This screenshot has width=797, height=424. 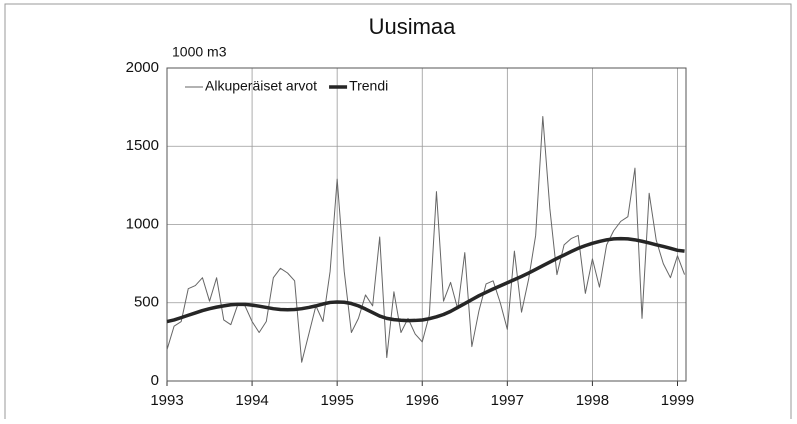 What do you see at coordinates (142, 67) in the screenshot?
I see `y-tick-label: 2000` at bounding box center [142, 67].